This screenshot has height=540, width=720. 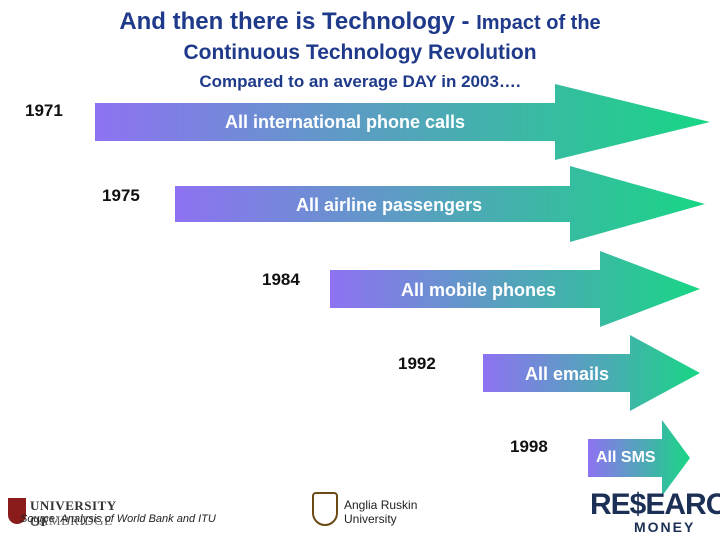 I want to click on cambridge-logo-line1: UNIVERSITY OF, so click(x=73, y=513).